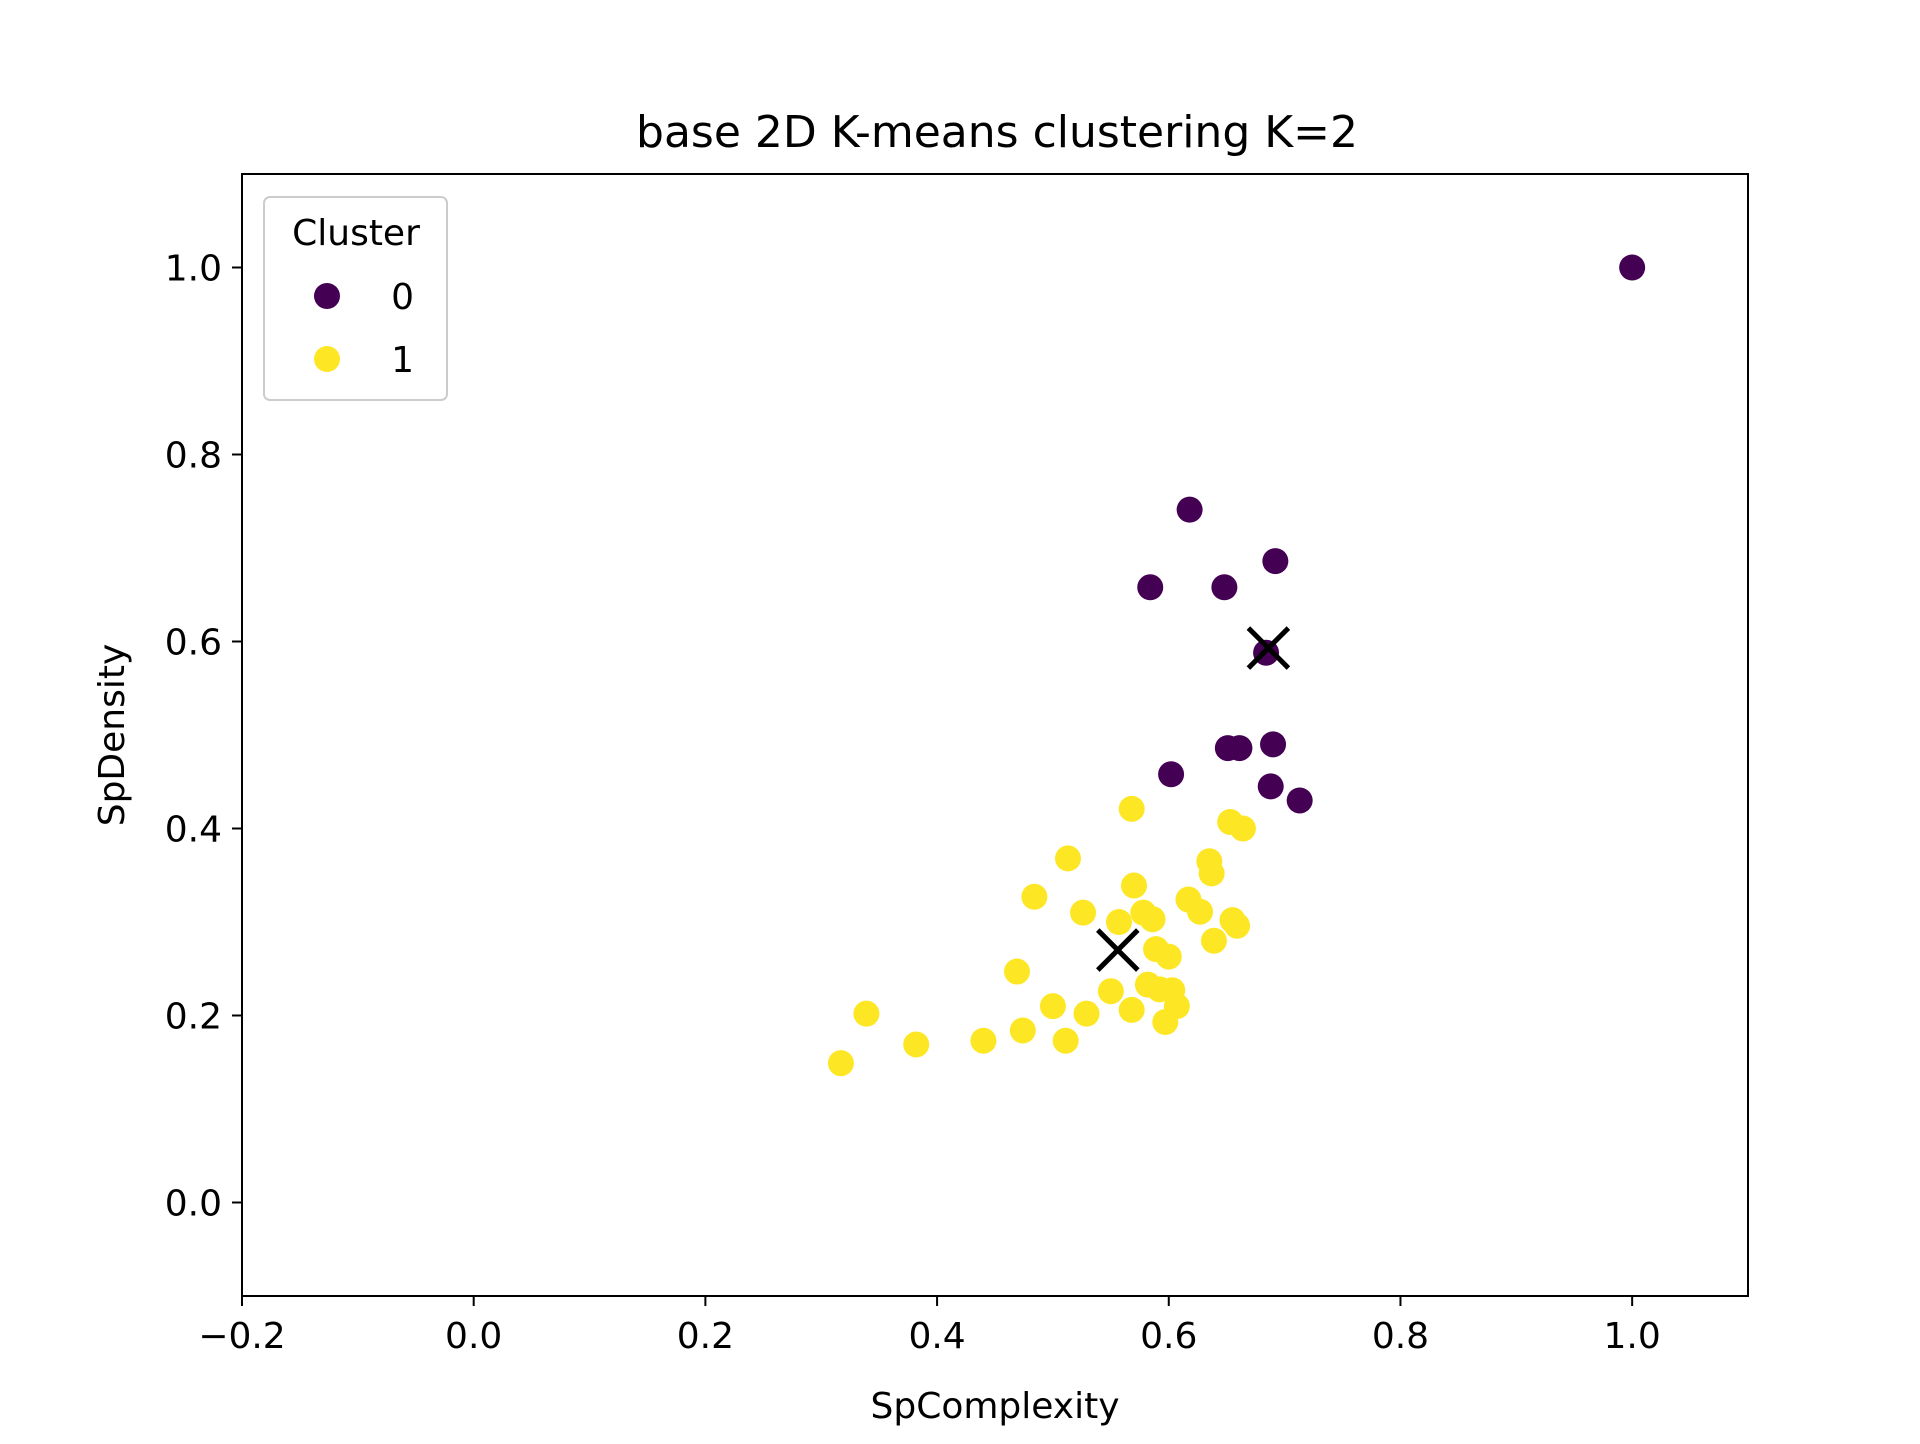 This screenshot has height=1444, width=1920. What do you see at coordinates (193, 456) in the screenshot?
I see `y-tick-label: 0.8` at bounding box center [193, 456].